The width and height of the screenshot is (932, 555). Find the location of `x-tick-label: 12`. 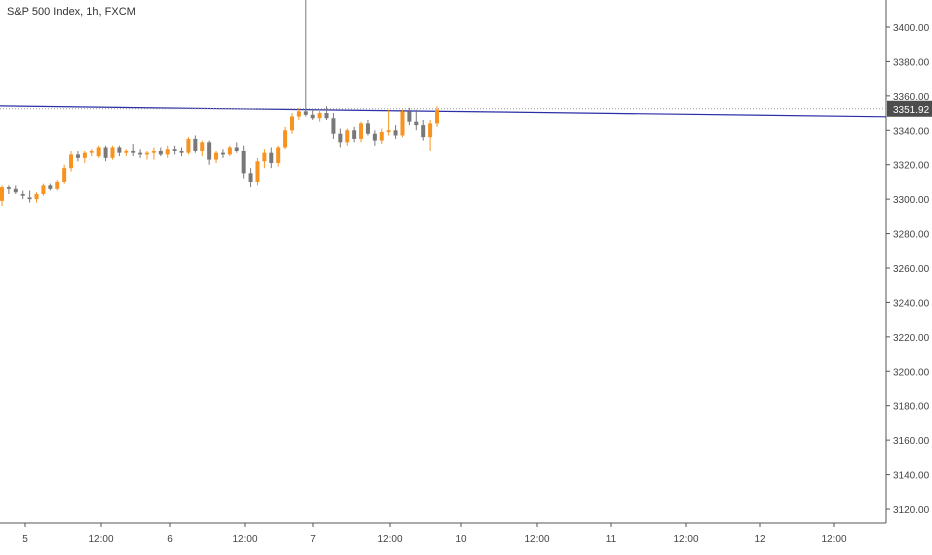

x-tick-label: 12 is located at coordinates (760, 539).